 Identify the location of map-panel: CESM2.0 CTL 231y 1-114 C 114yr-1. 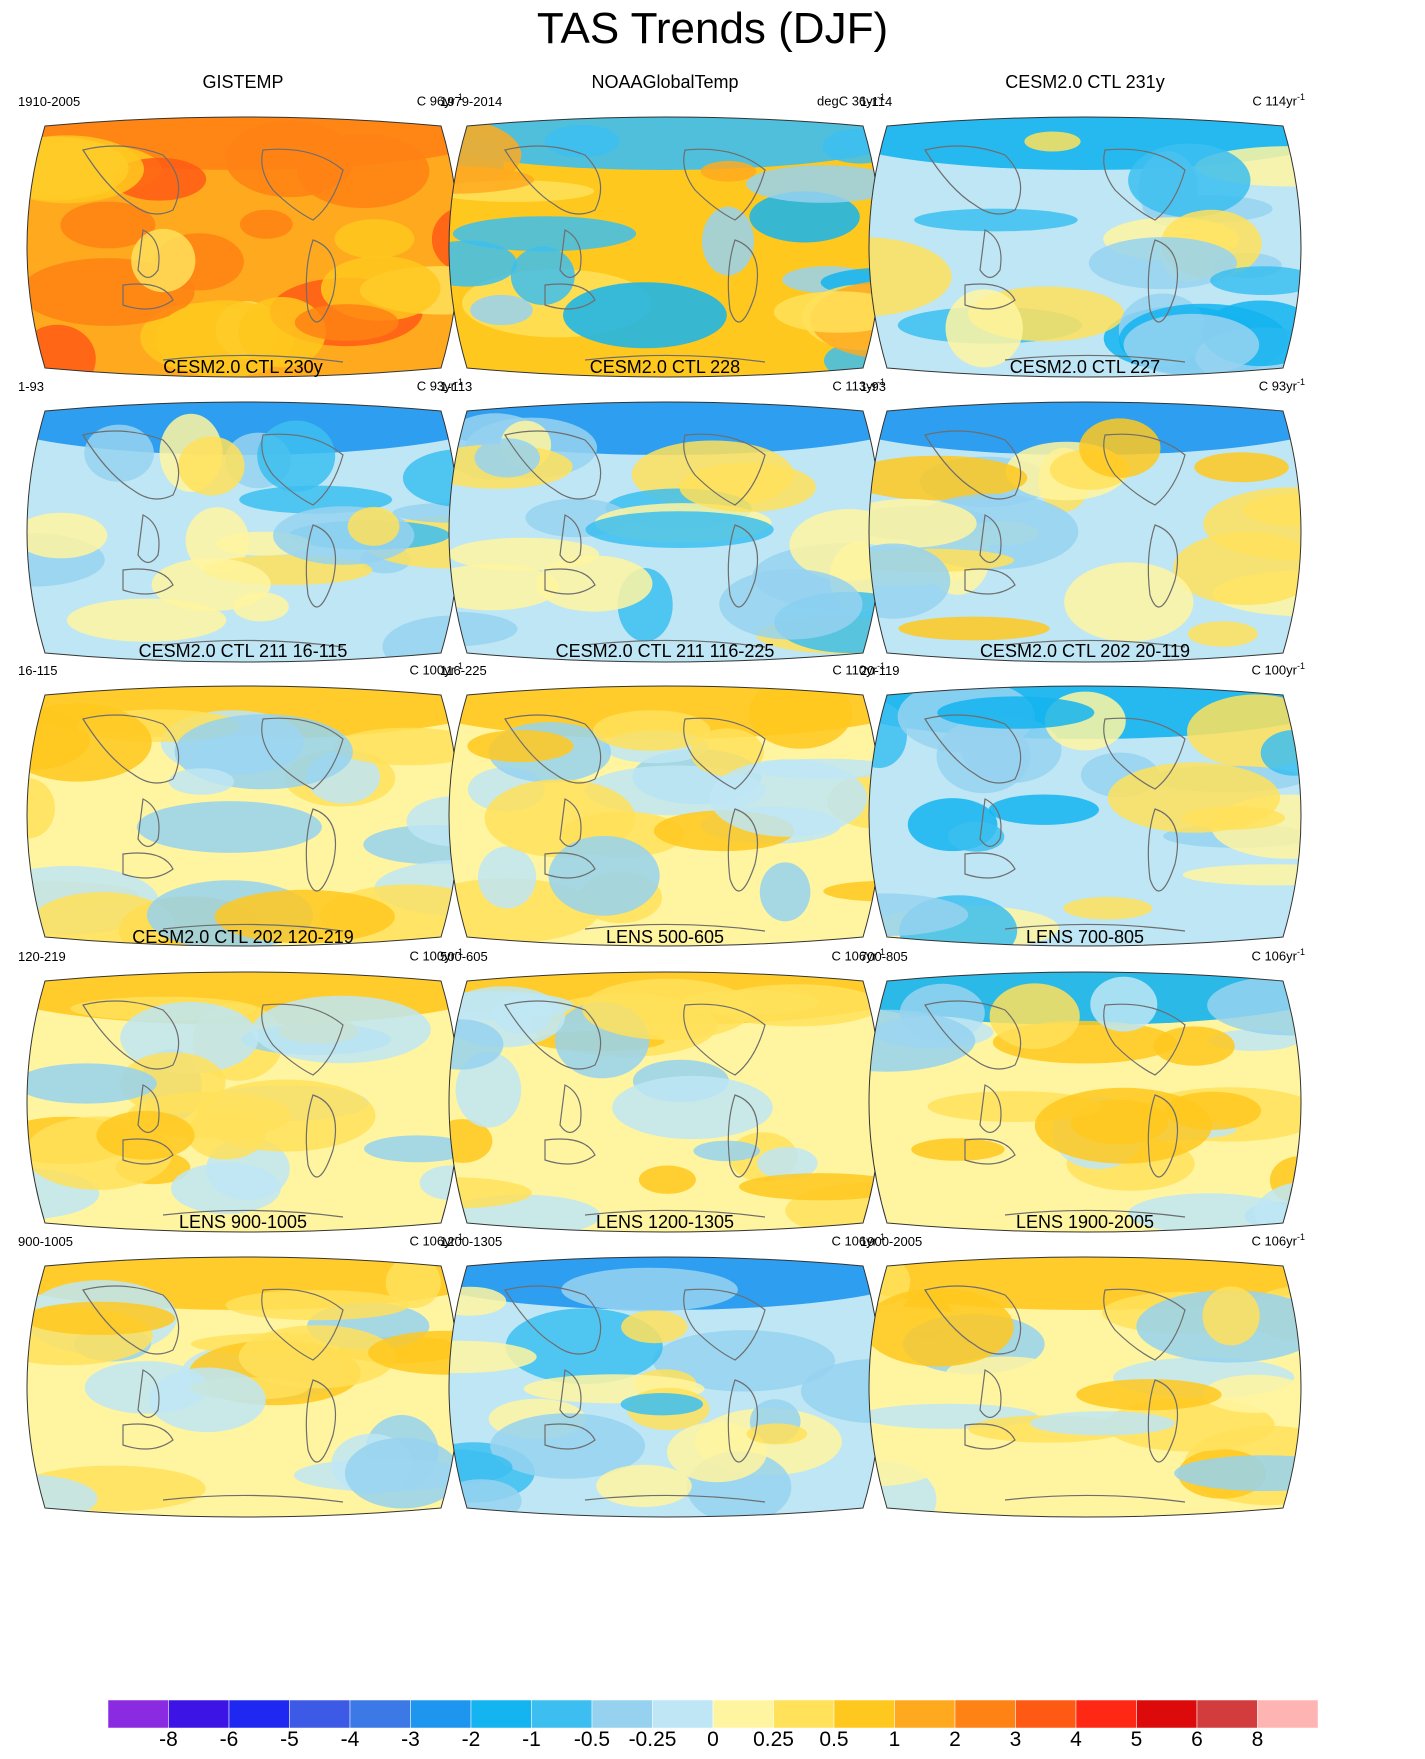
(1085, 232).